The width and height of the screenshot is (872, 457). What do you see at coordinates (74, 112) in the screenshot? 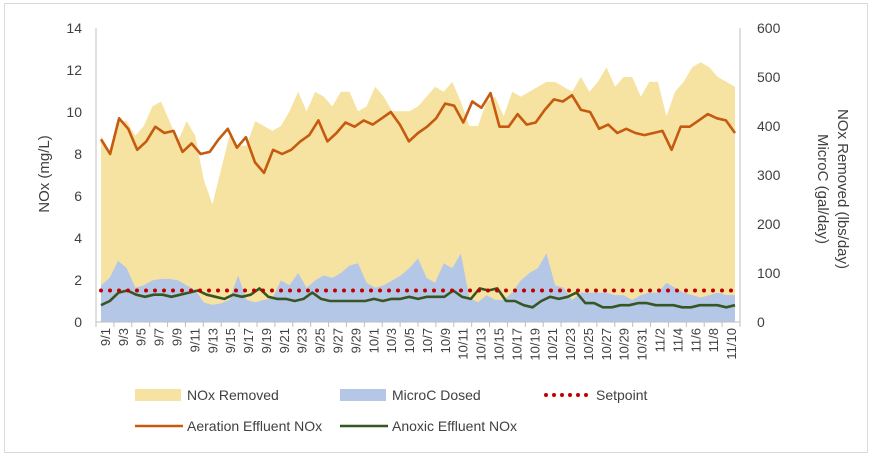
I see `left-tick-label: 10` at bounding box center [74, 112].